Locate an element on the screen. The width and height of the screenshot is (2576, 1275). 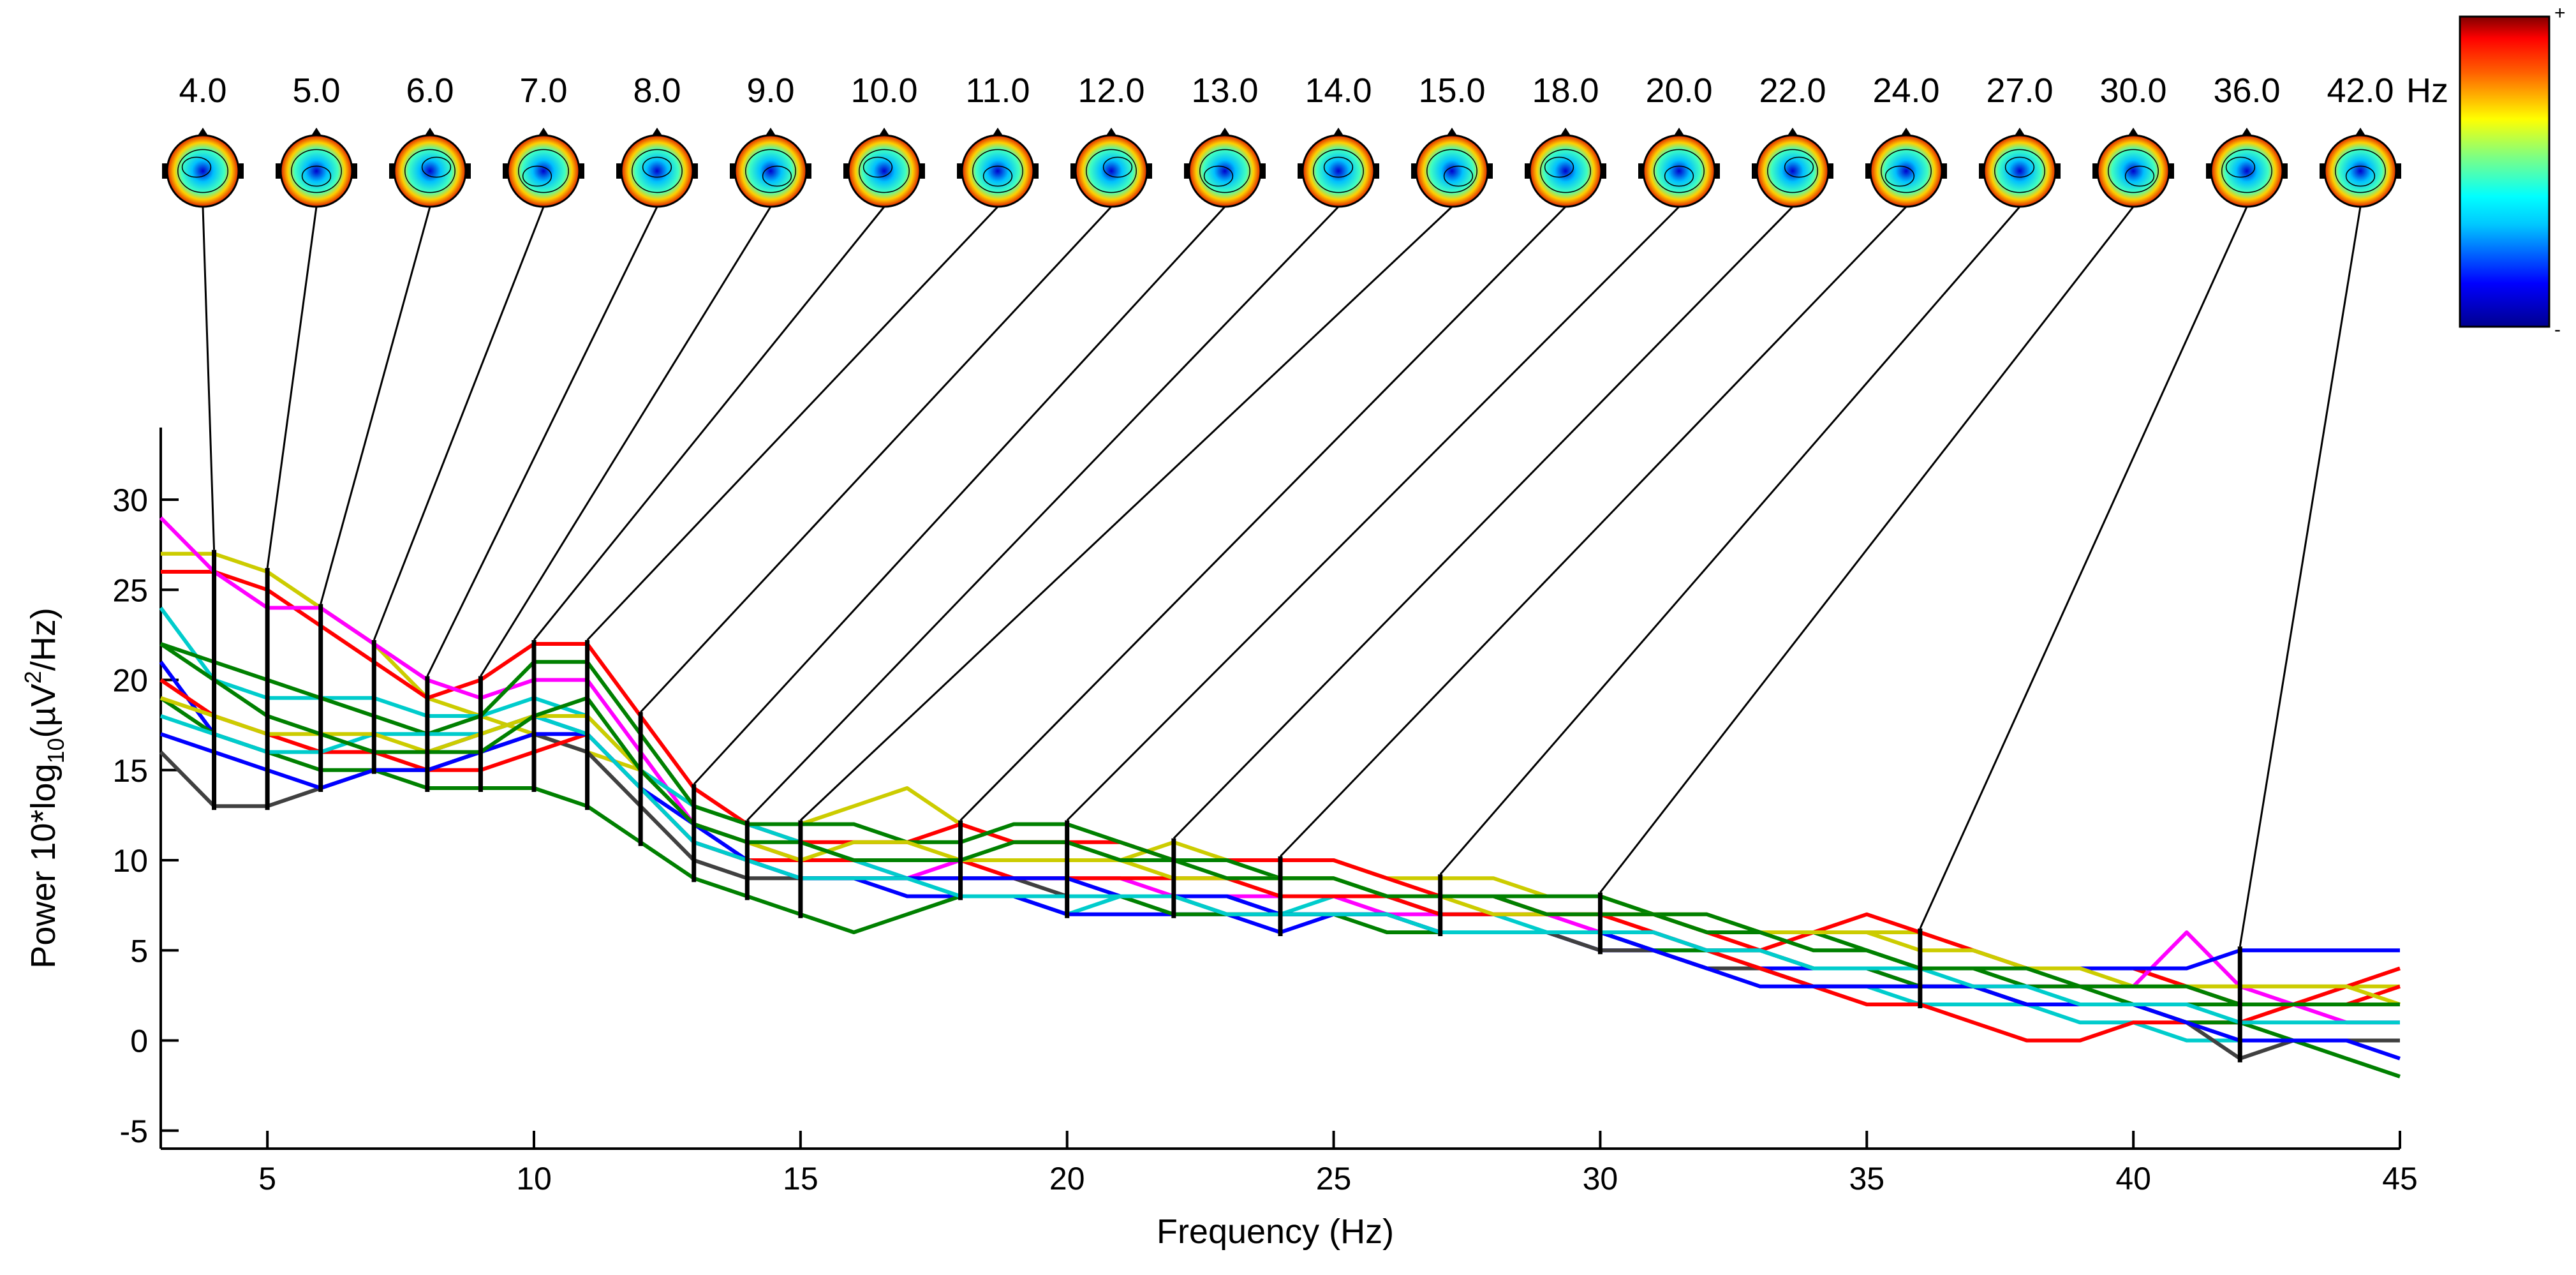
y-tick-label: 10 is located at coordinates (130, 861).